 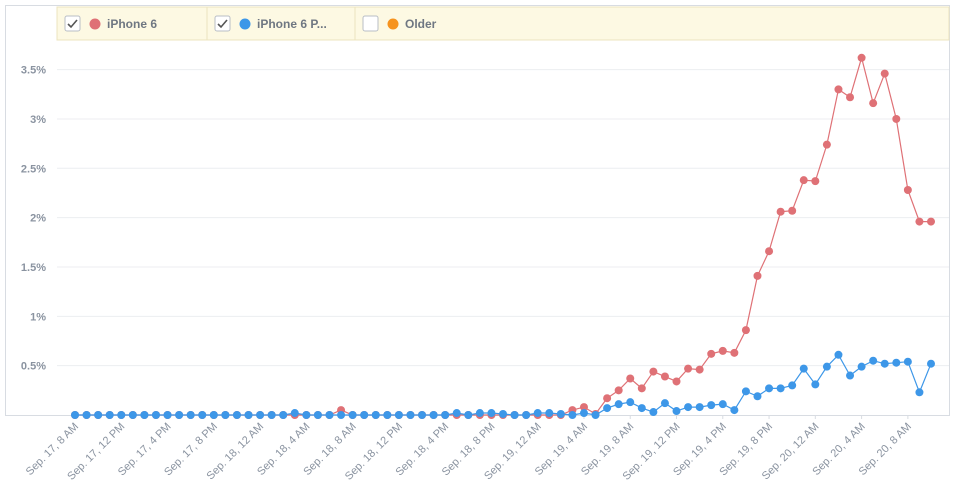 What do you see at coordinates (132, 24) in the screenshot?
I see `legend-label: iPhone 6` at bounding box center [132, 24].